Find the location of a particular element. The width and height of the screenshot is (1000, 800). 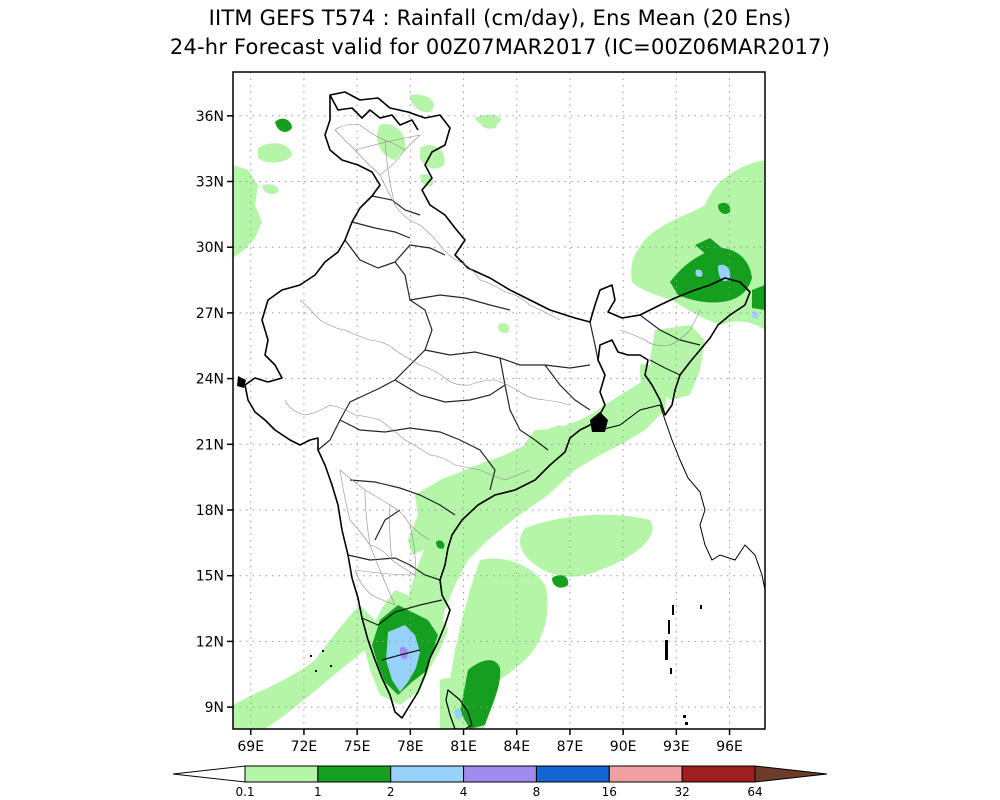

lon-tick-label: 84E is located at coordinates (516, 747).